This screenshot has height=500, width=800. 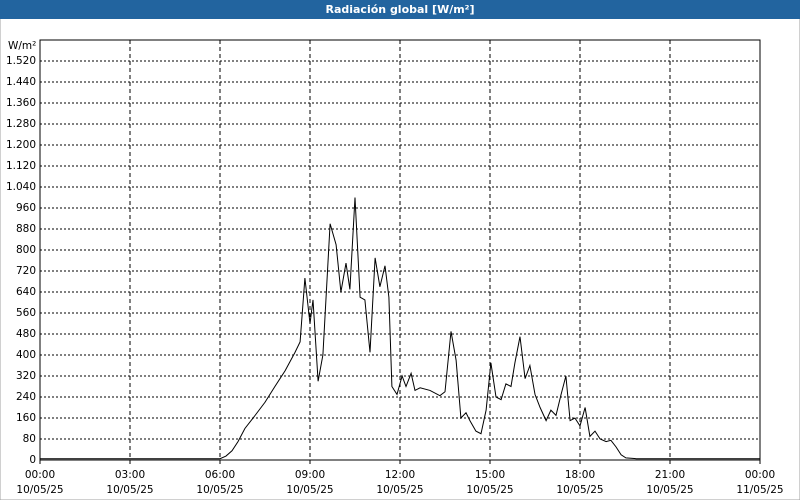 I want to click on y-tick-label: 1.280, so click(x=21, y=124).